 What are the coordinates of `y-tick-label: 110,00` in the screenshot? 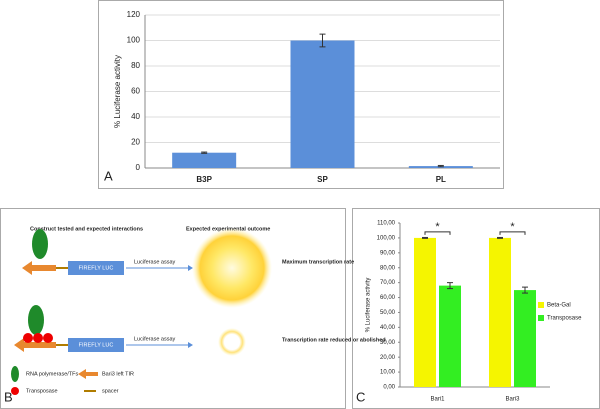 It's located at (386, 224).